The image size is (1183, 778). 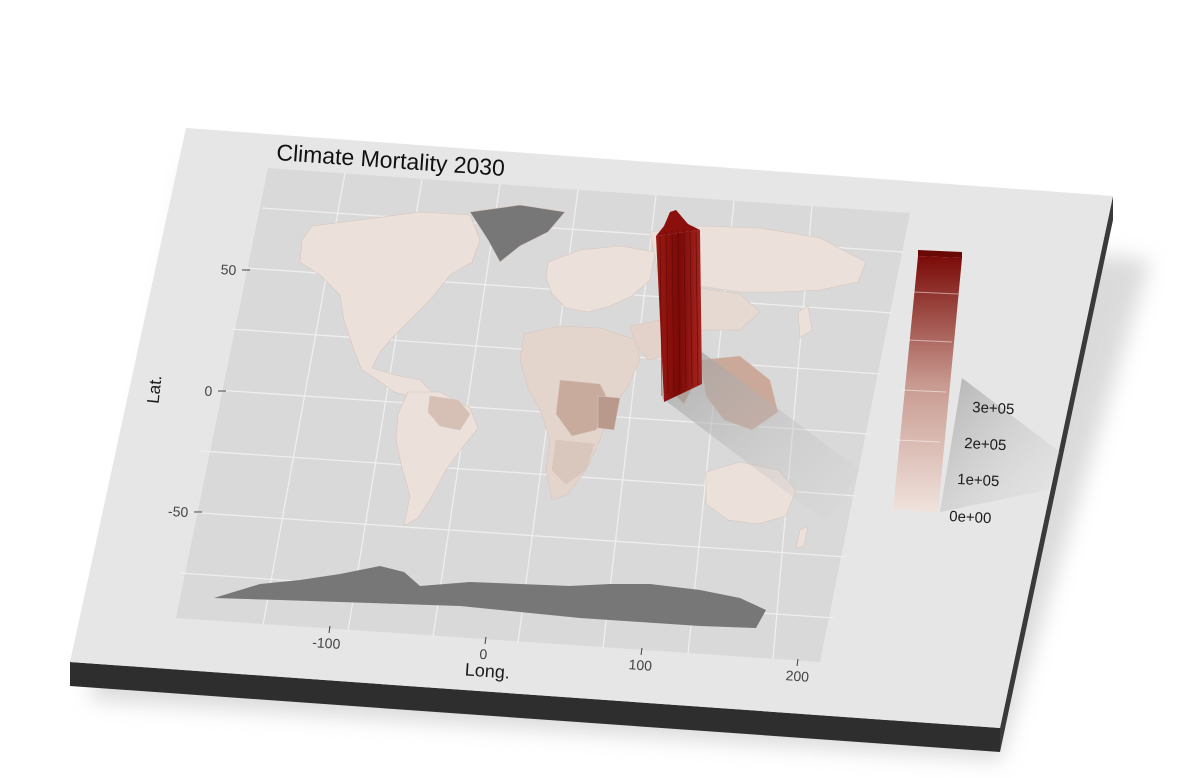 I want to click on y-tick-50: 50, so click(x=228, y=269).